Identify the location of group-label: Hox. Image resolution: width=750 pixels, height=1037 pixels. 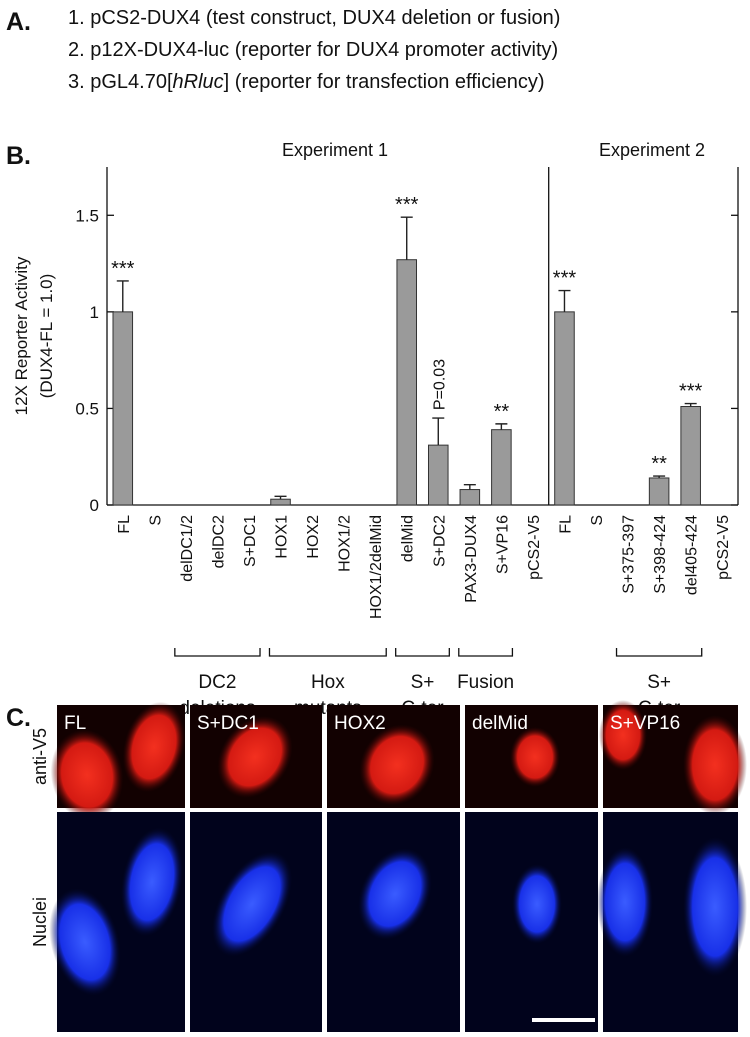
(328, 682).